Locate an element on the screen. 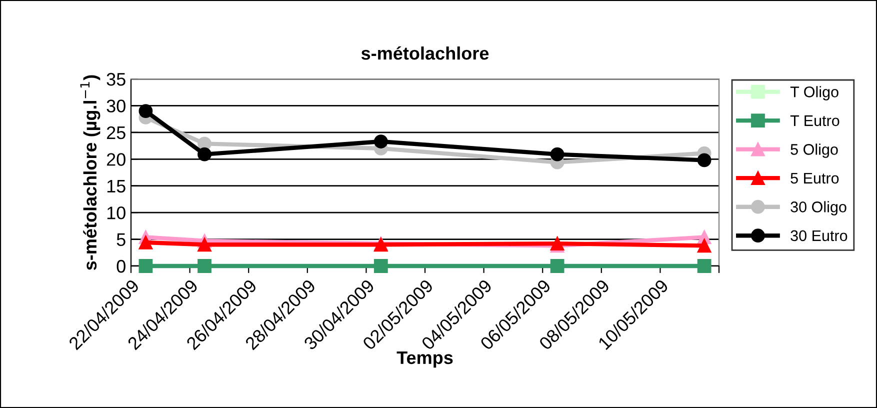  y-tick-label: 35 is located at coordinates (116, 79).